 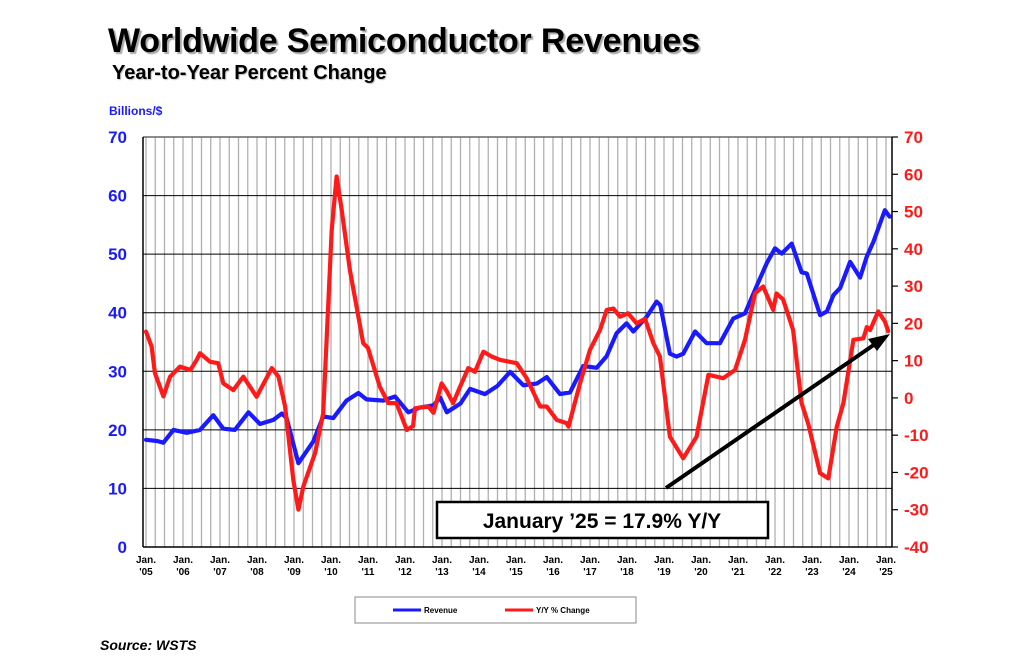 I want to click on x-tick-label: '08, so click(x=257, y=572).